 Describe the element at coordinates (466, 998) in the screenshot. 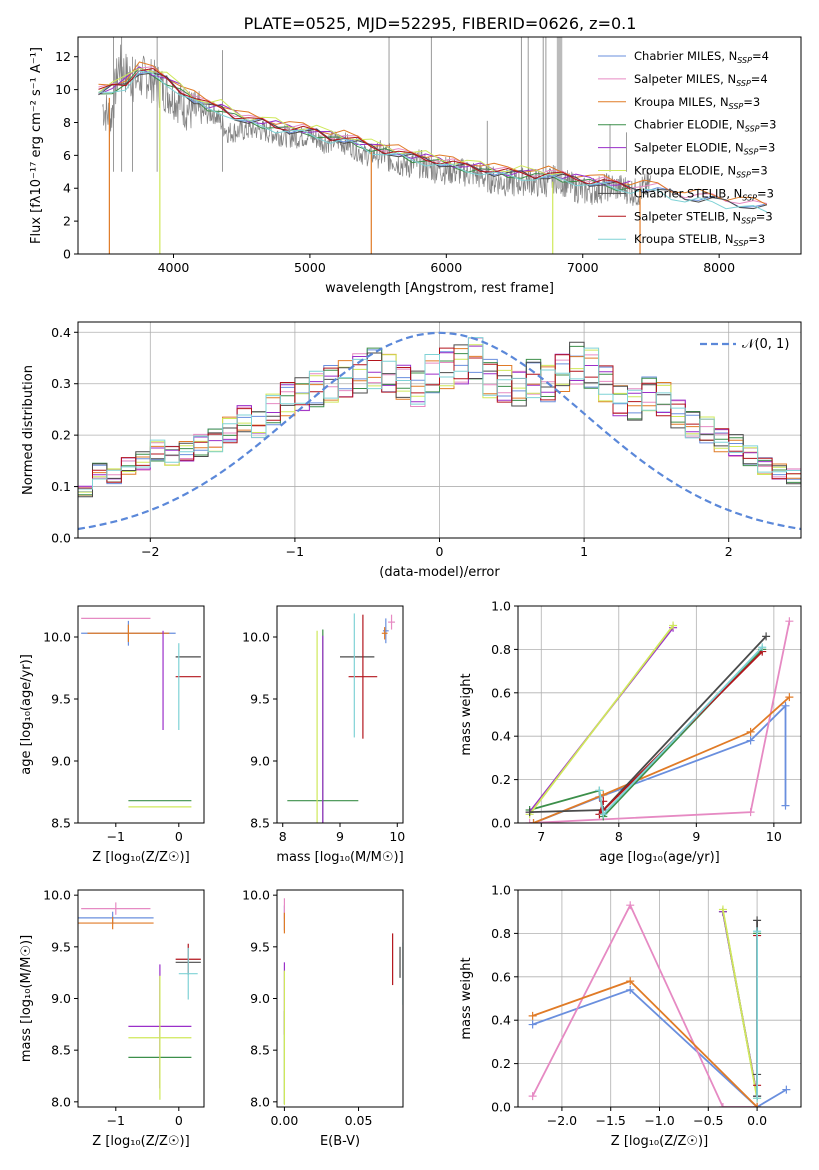

I see `y-axis-label: mass weight` at that location.